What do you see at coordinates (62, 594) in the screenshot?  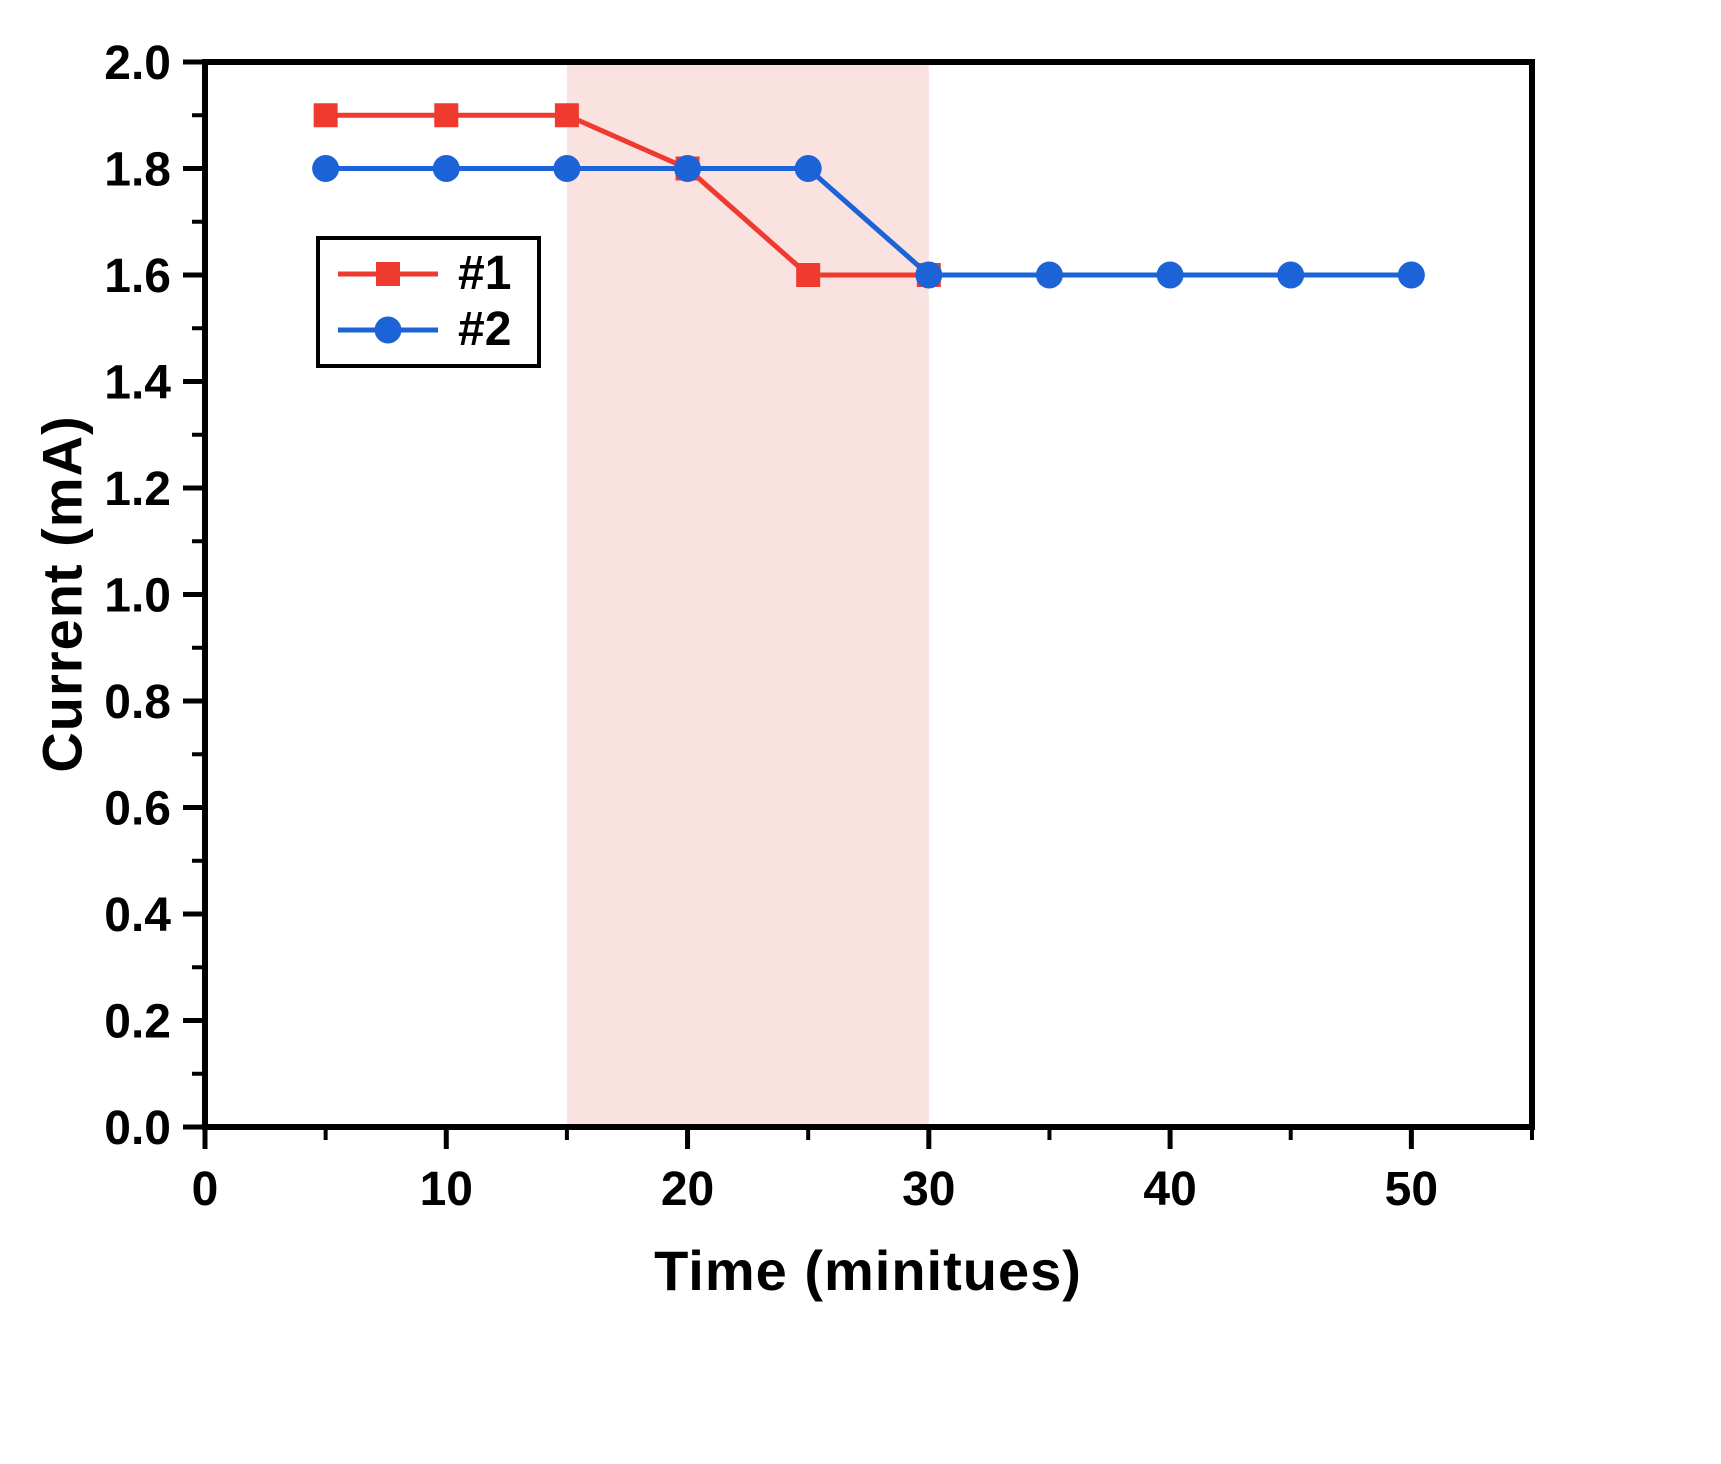 I see `y-axis-title: Current (mA)` at bounding box center [62, 594].